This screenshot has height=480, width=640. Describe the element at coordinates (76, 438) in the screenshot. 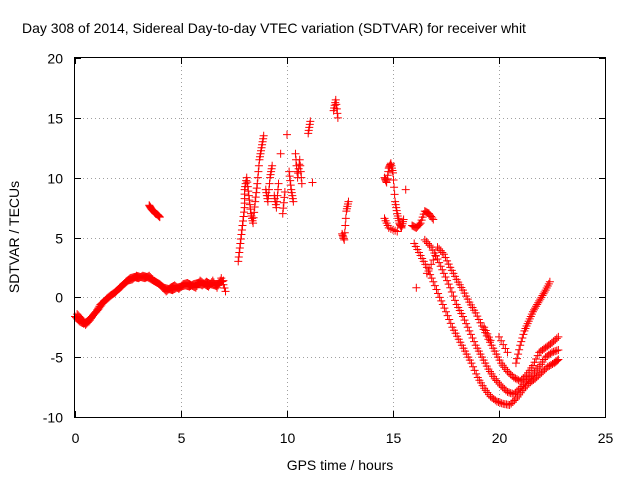

I see `x-tick-label: 0` at that location.